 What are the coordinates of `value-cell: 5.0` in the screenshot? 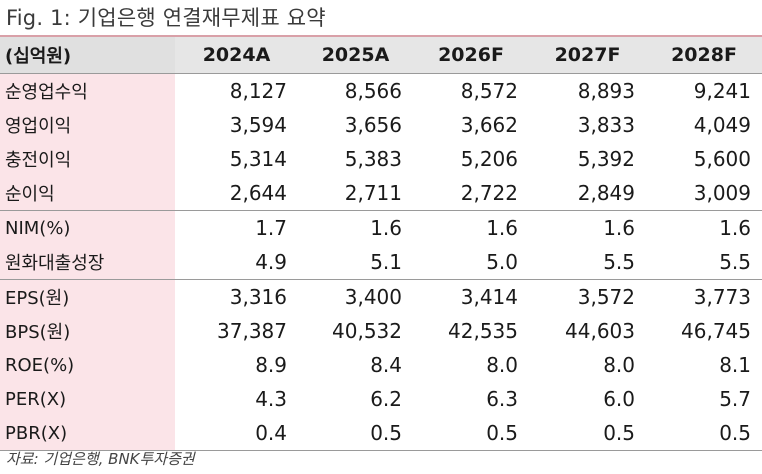 It's located at (502, 262).